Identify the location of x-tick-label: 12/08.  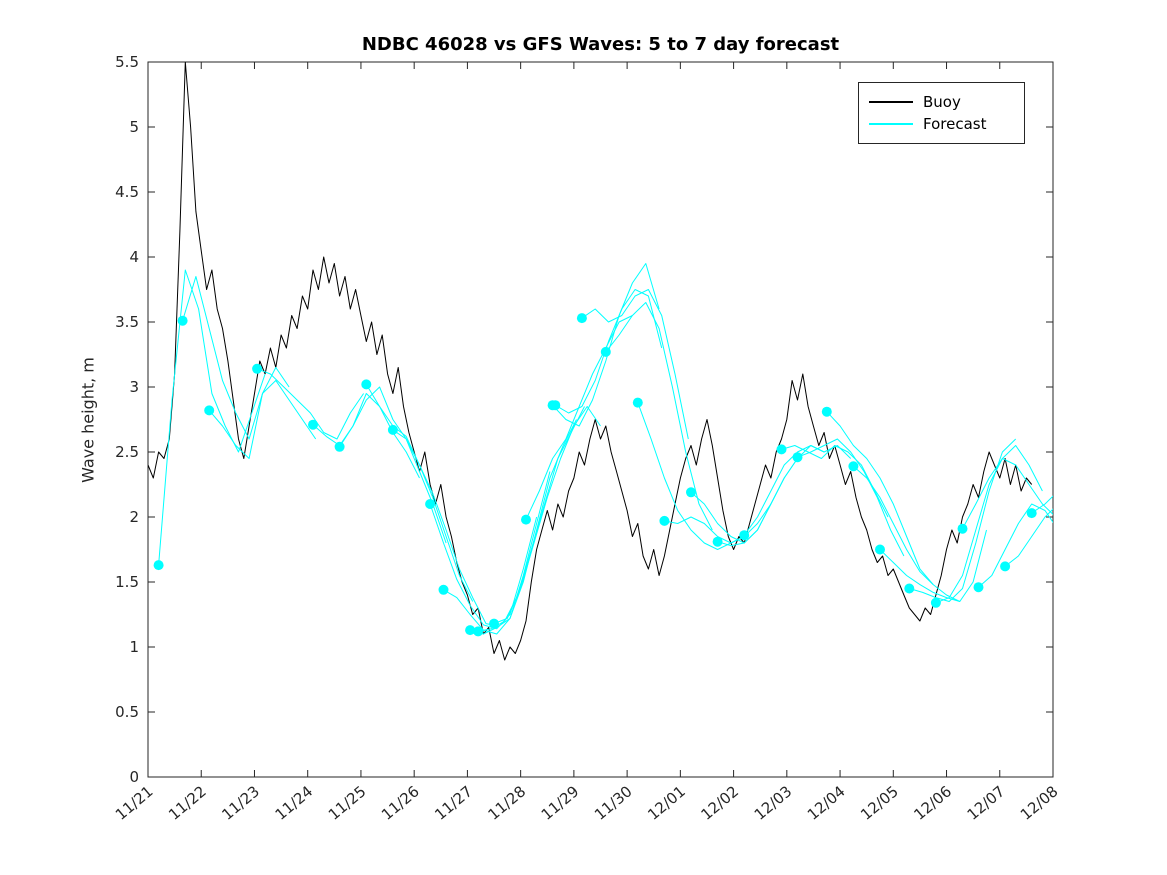
(1039, 803).